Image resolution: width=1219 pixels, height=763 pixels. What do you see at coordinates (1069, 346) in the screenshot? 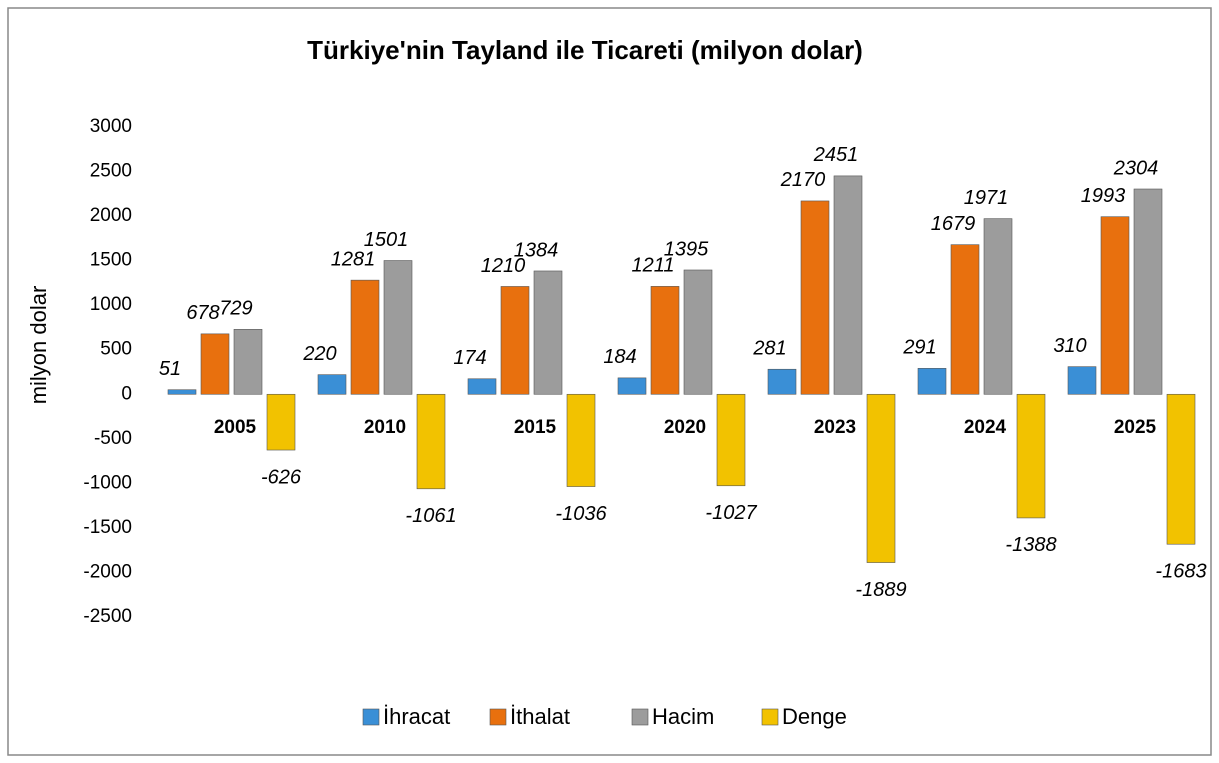
I see `data-label: 310` at bounding box center [1069, 346].